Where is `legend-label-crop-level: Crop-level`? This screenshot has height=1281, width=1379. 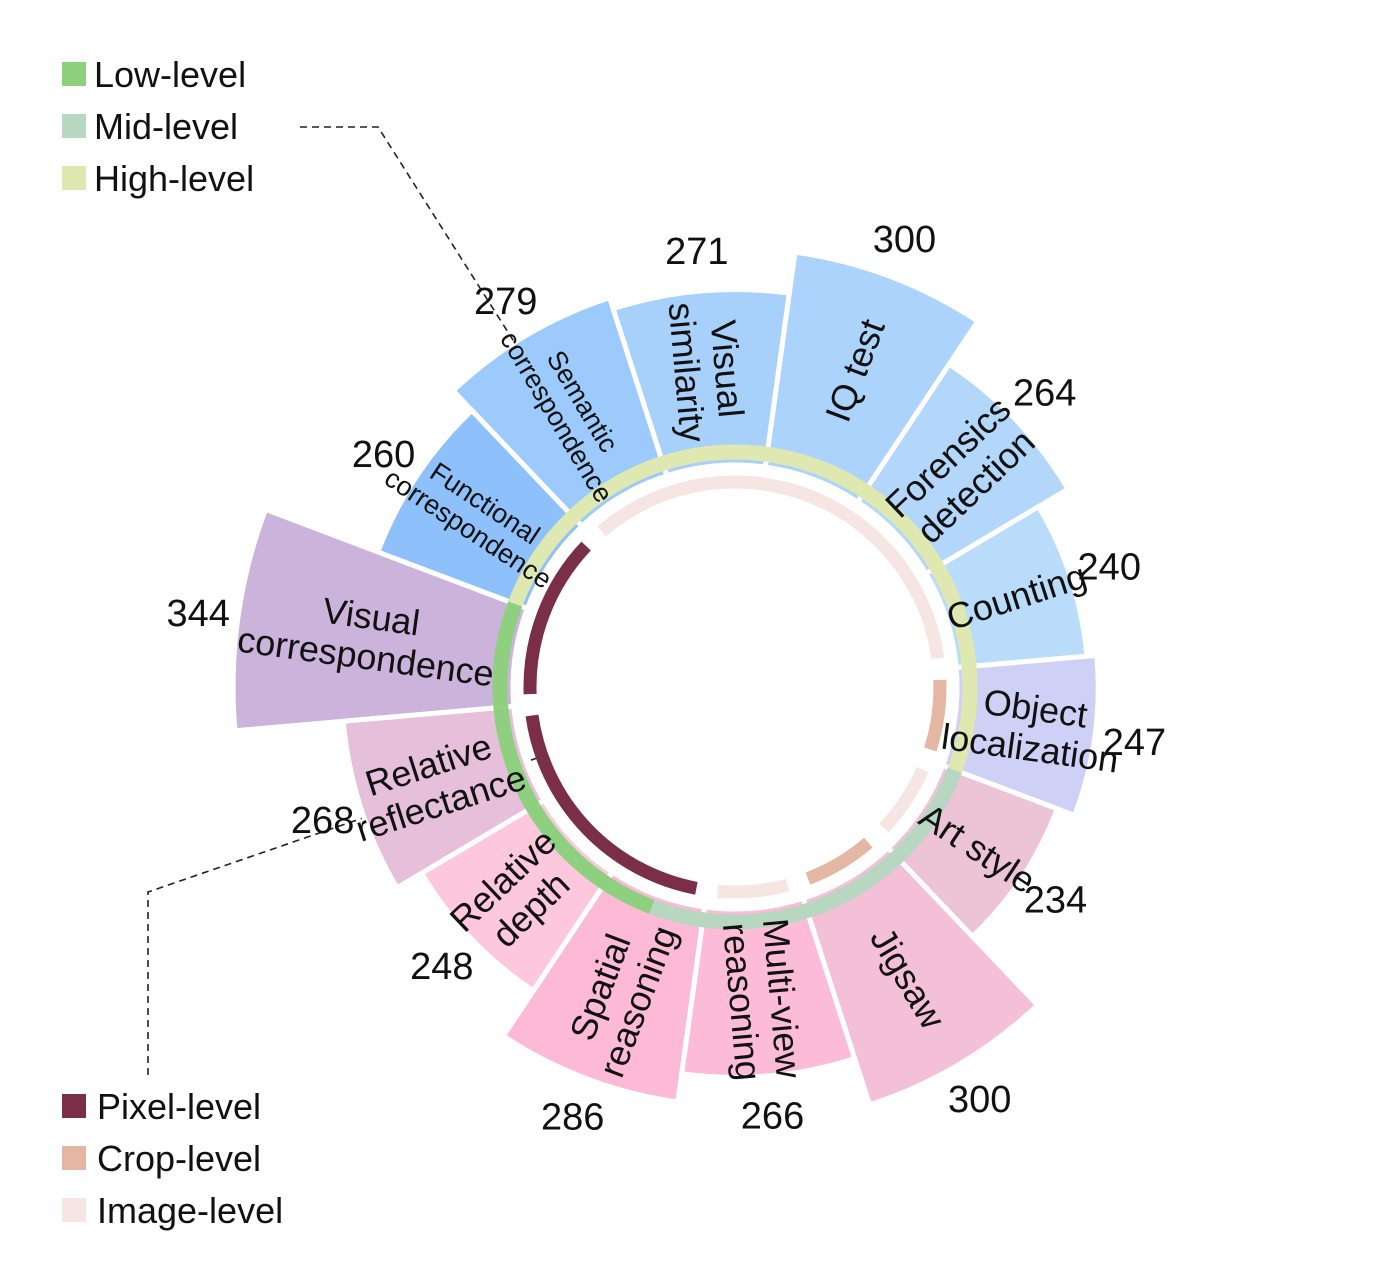 legend-label-crop-level: Crop-level is located at coordinates (179, 1158).